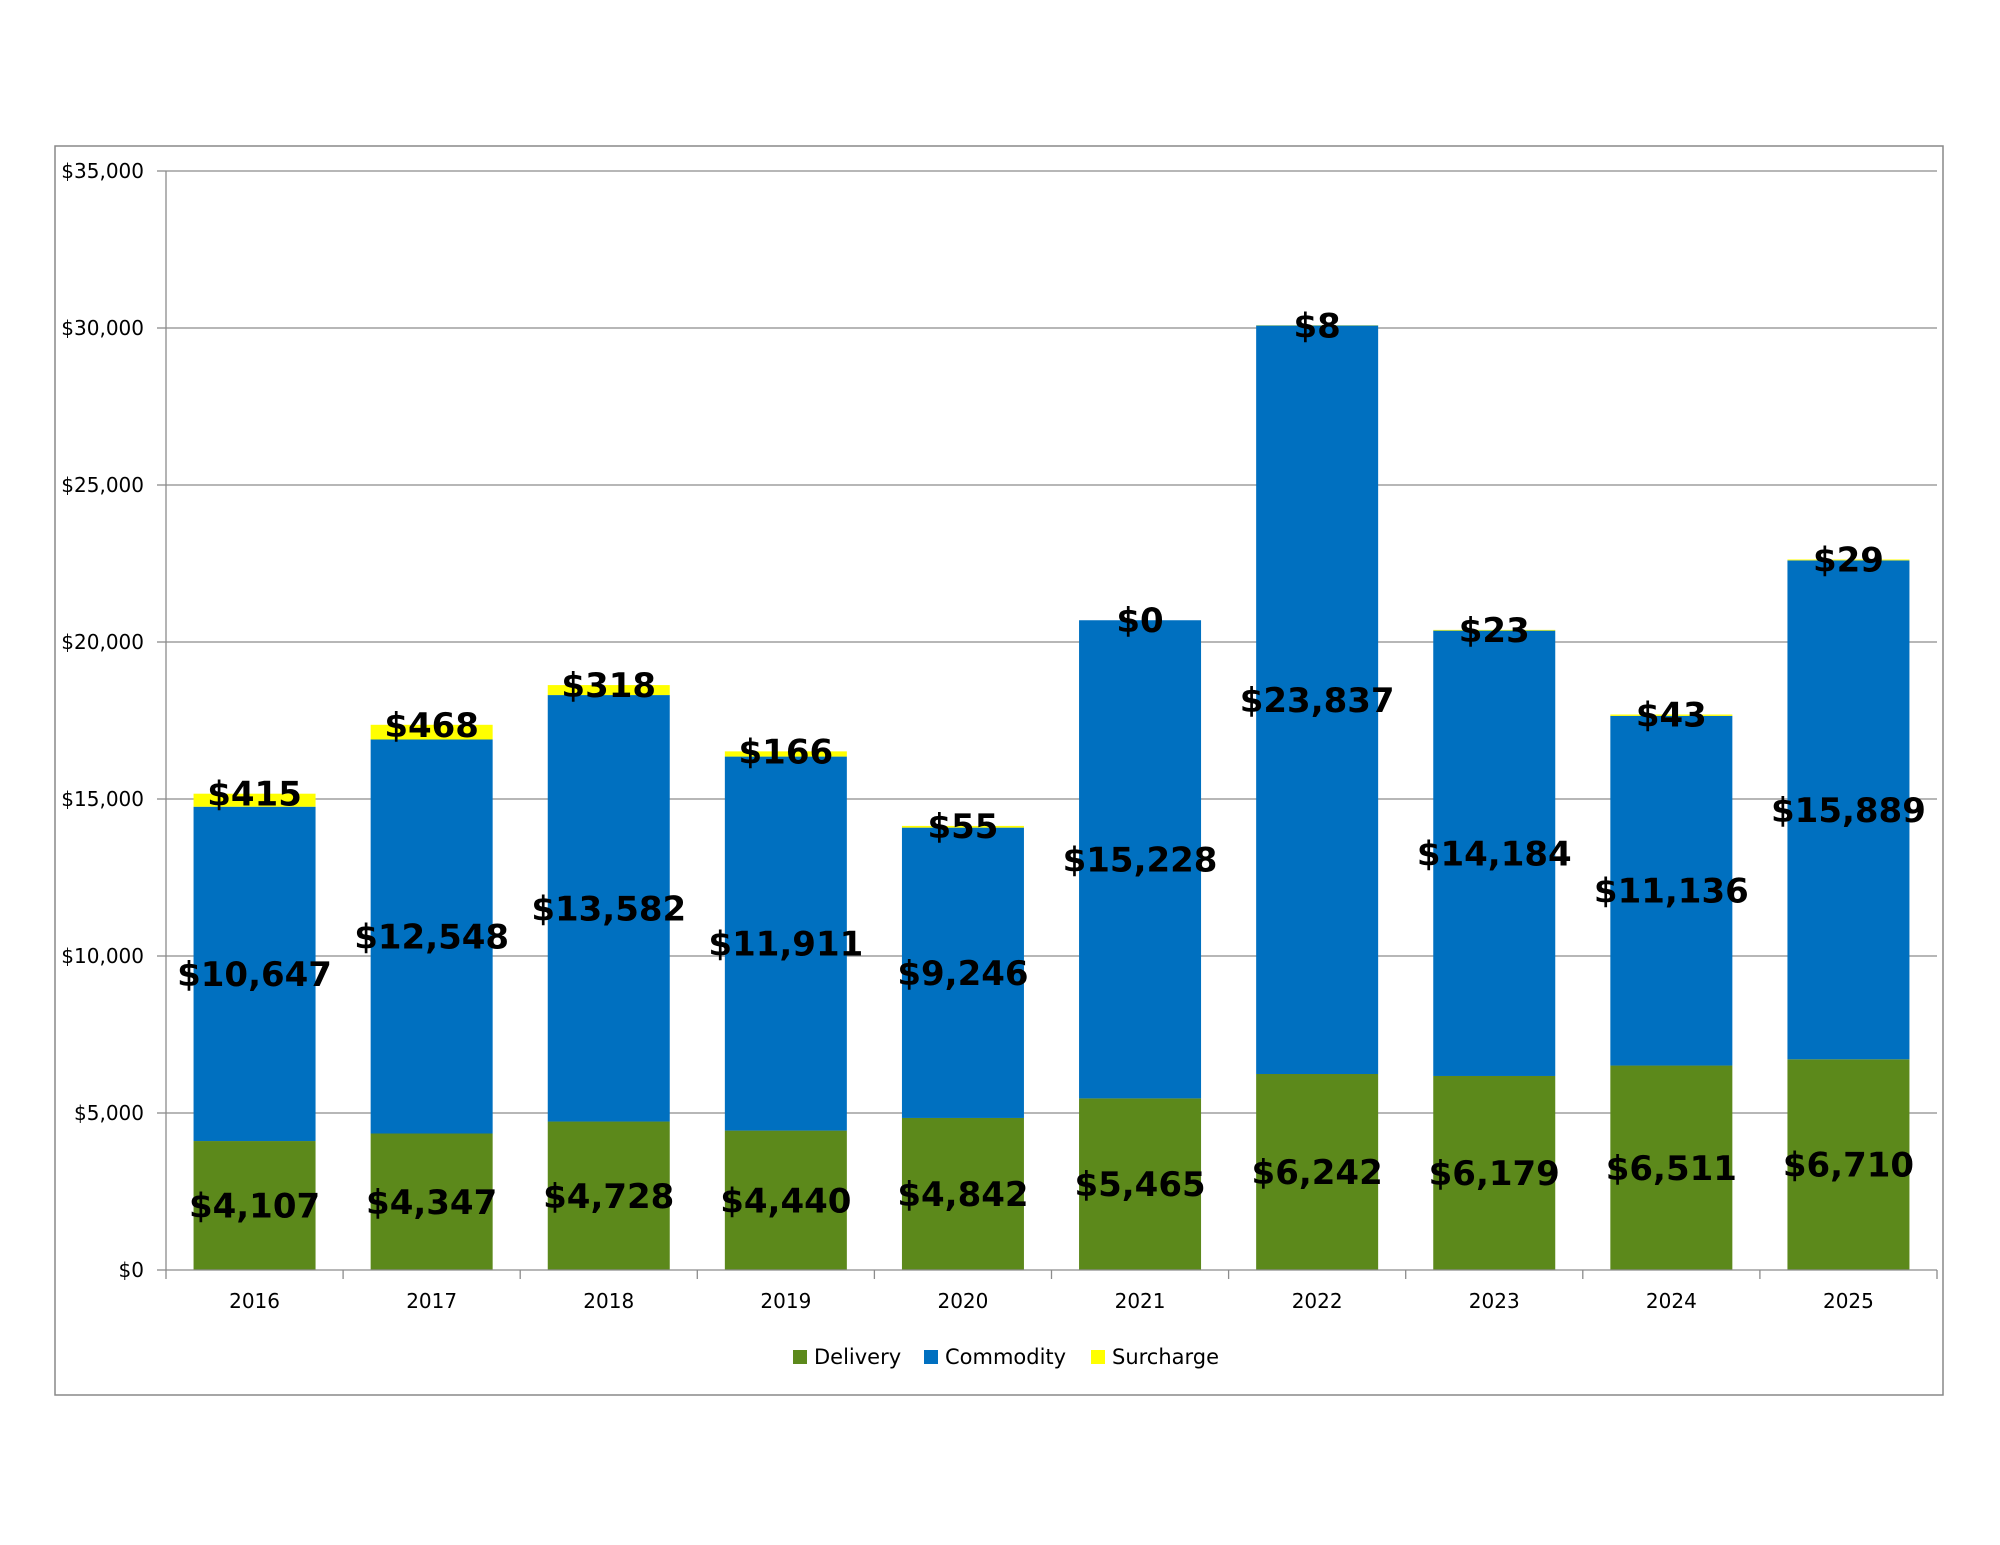 This screenshot has height=1545, width=2000. Describe the element at coordinates (931, 1357) in the screenshot. I see `legend-swatch-commodity` at that location.